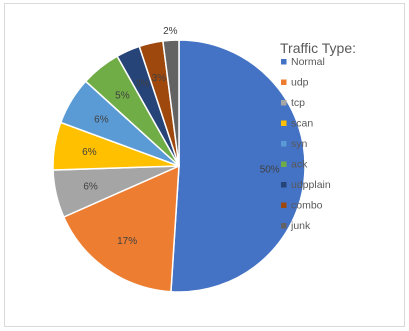 The width and height of the screenshot is (409, 331). Describe the element at coordinates (311, 185) in the screenshot. I see `legend-entry-udpplain: udpplain` at that location.